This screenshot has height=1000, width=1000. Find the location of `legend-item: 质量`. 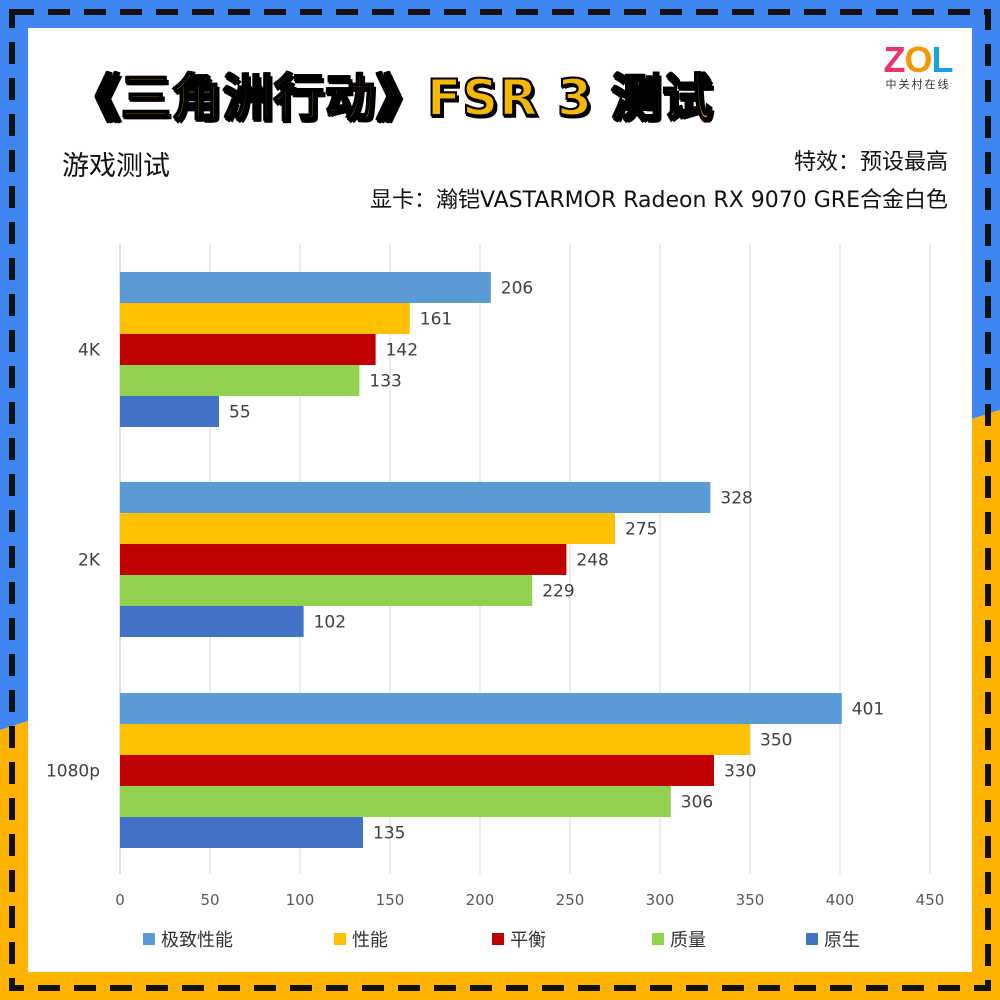

legend-item: 质量 is located at coordinates (679, 939).